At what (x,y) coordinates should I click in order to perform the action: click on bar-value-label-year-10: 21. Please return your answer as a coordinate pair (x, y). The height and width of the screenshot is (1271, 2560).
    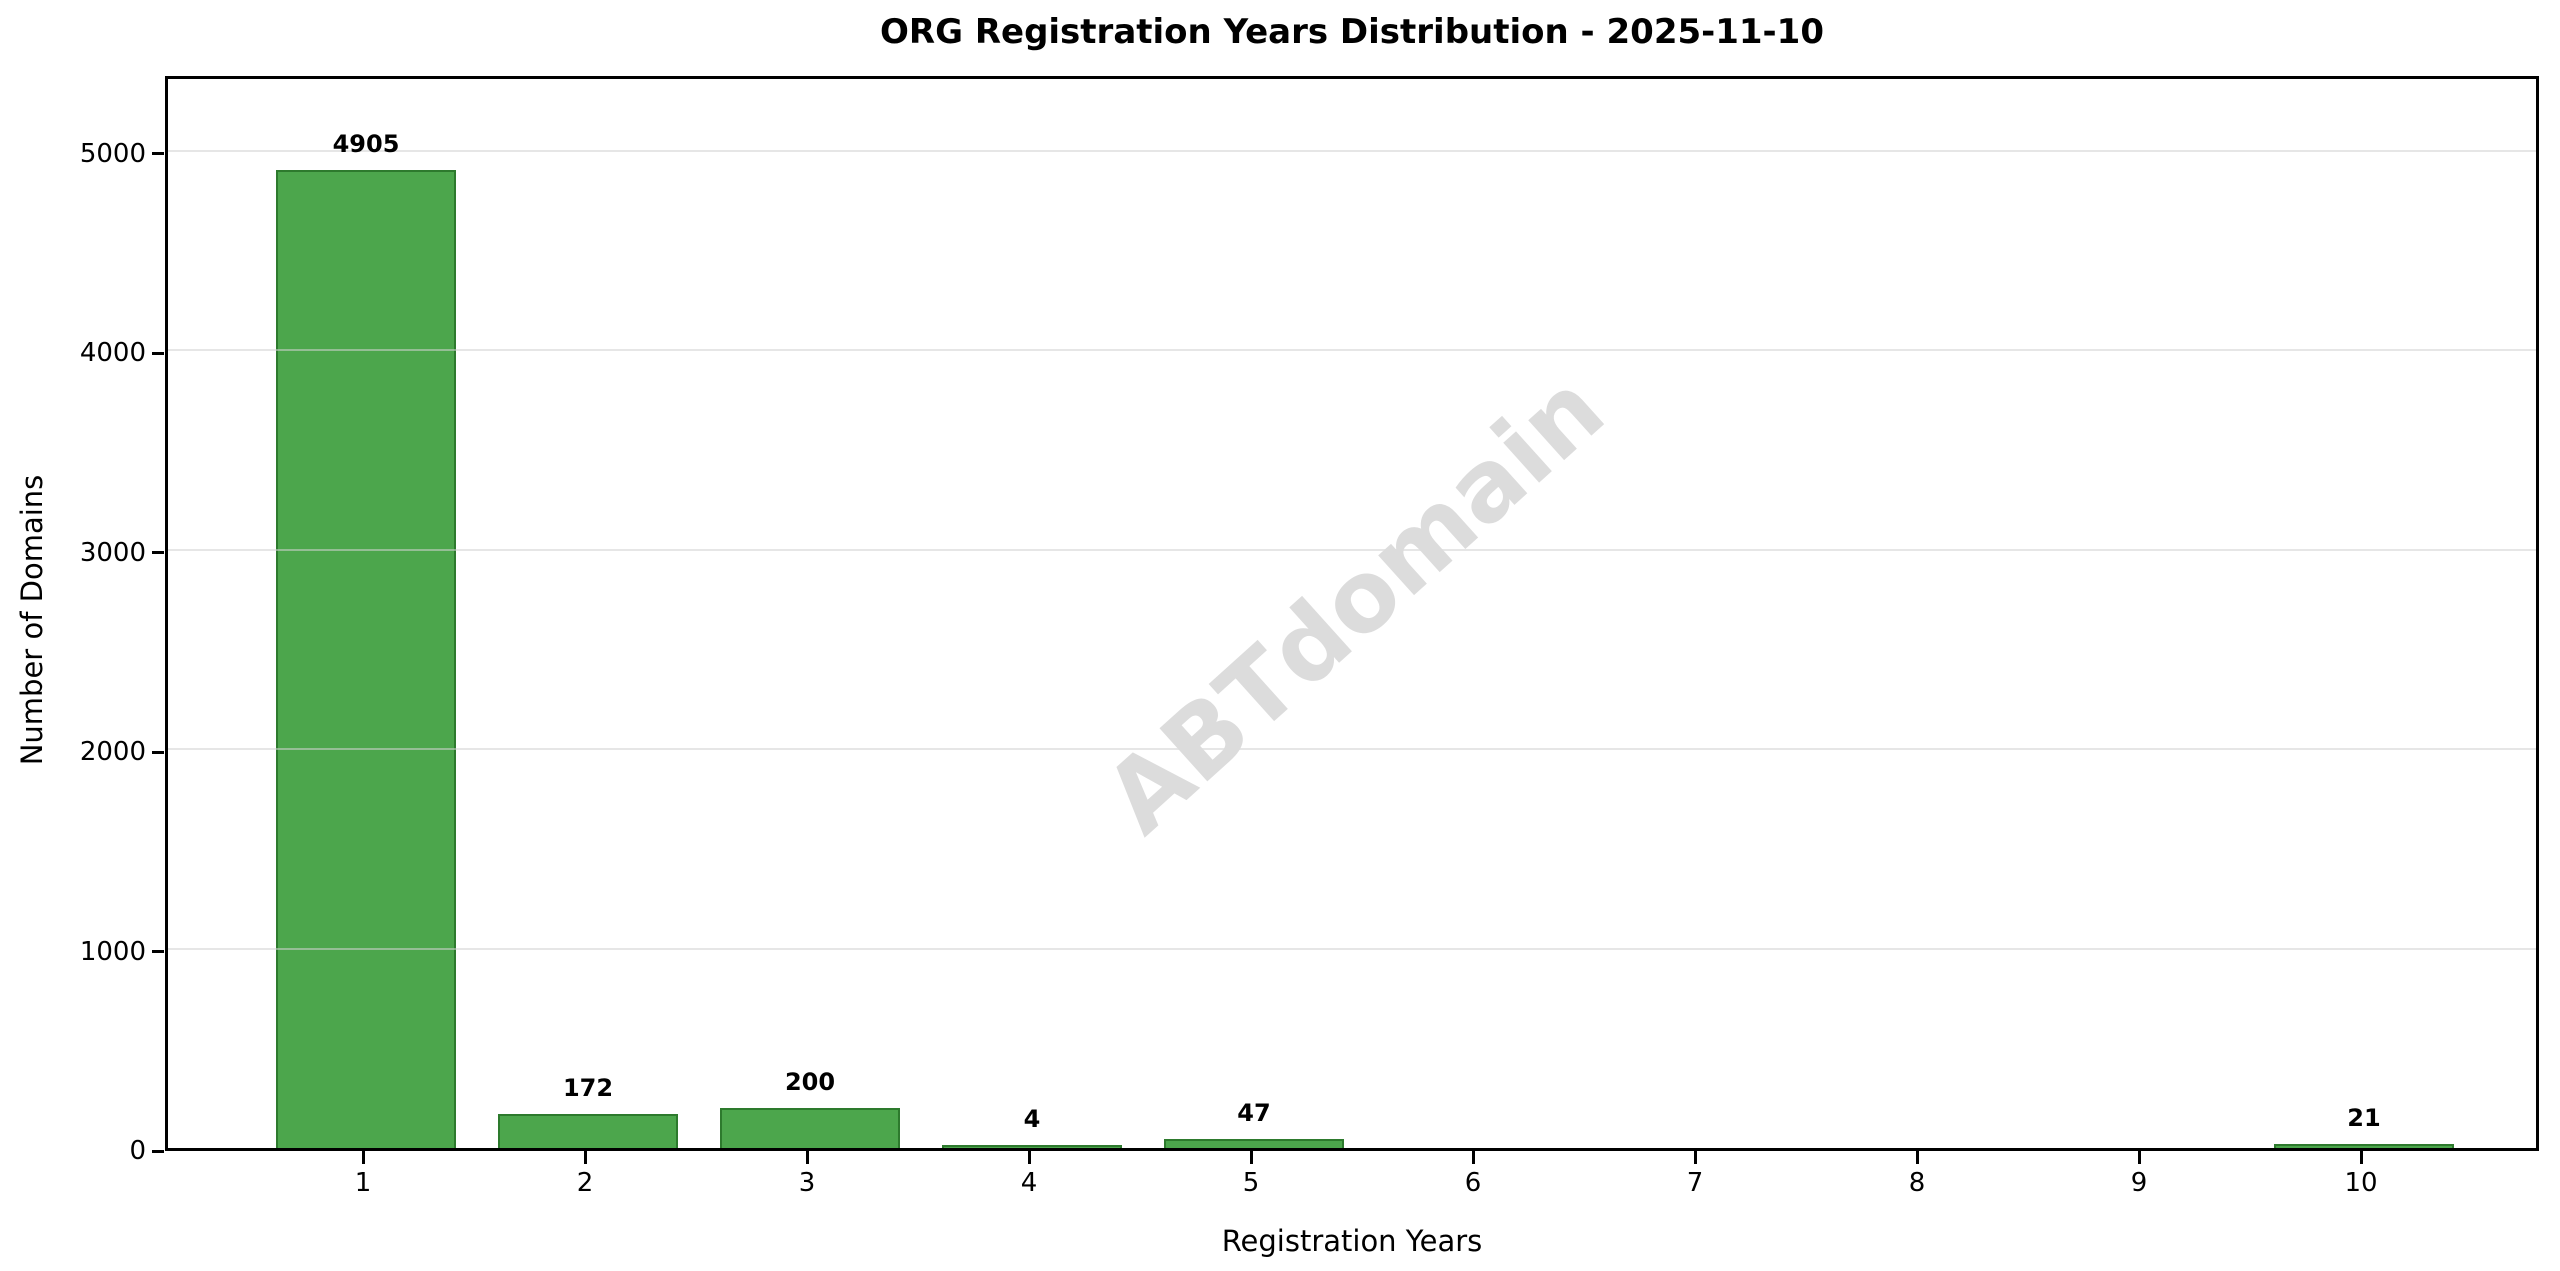
    Looking at the image, I should click on (2364, 1117).